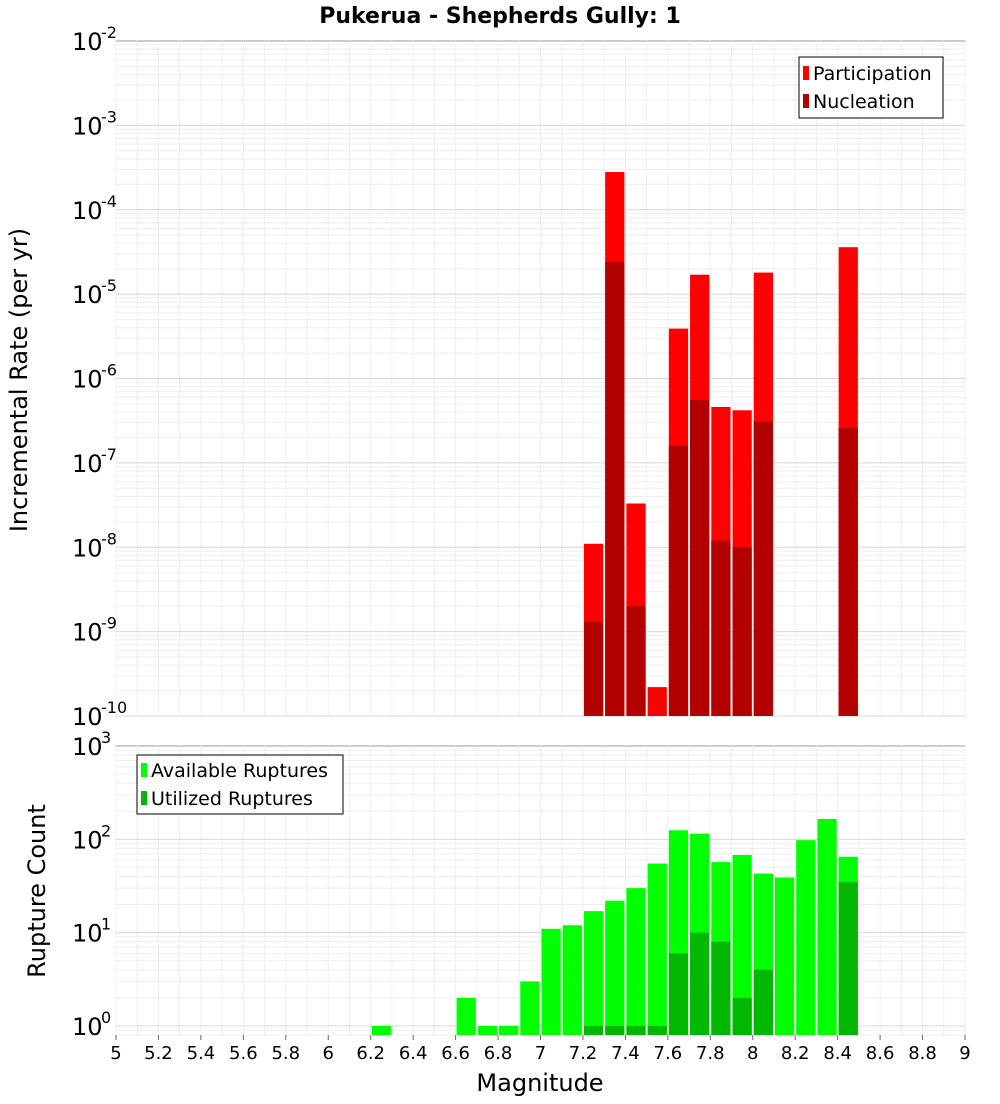 The height and width of the screenshot is (1104, 1000). Describe the element at coordinates (109, 116) in the screenshot. I see `top-y-tick-exponent: -3` at that location.